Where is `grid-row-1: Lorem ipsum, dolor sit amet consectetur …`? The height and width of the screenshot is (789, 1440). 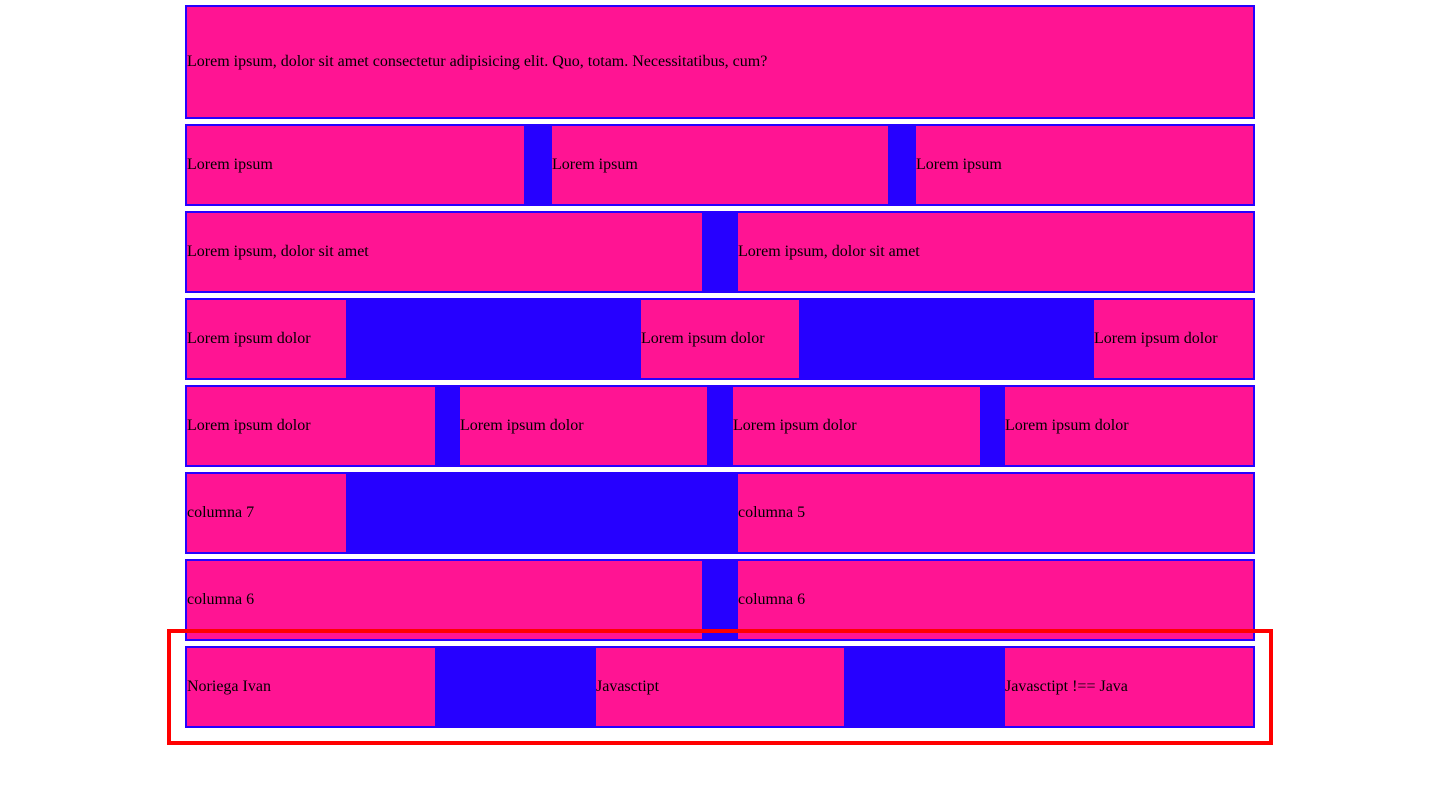
grid-row-1: Lorem ipsum, dolor sit amet consectetur … is located at coordinates (720, 62).